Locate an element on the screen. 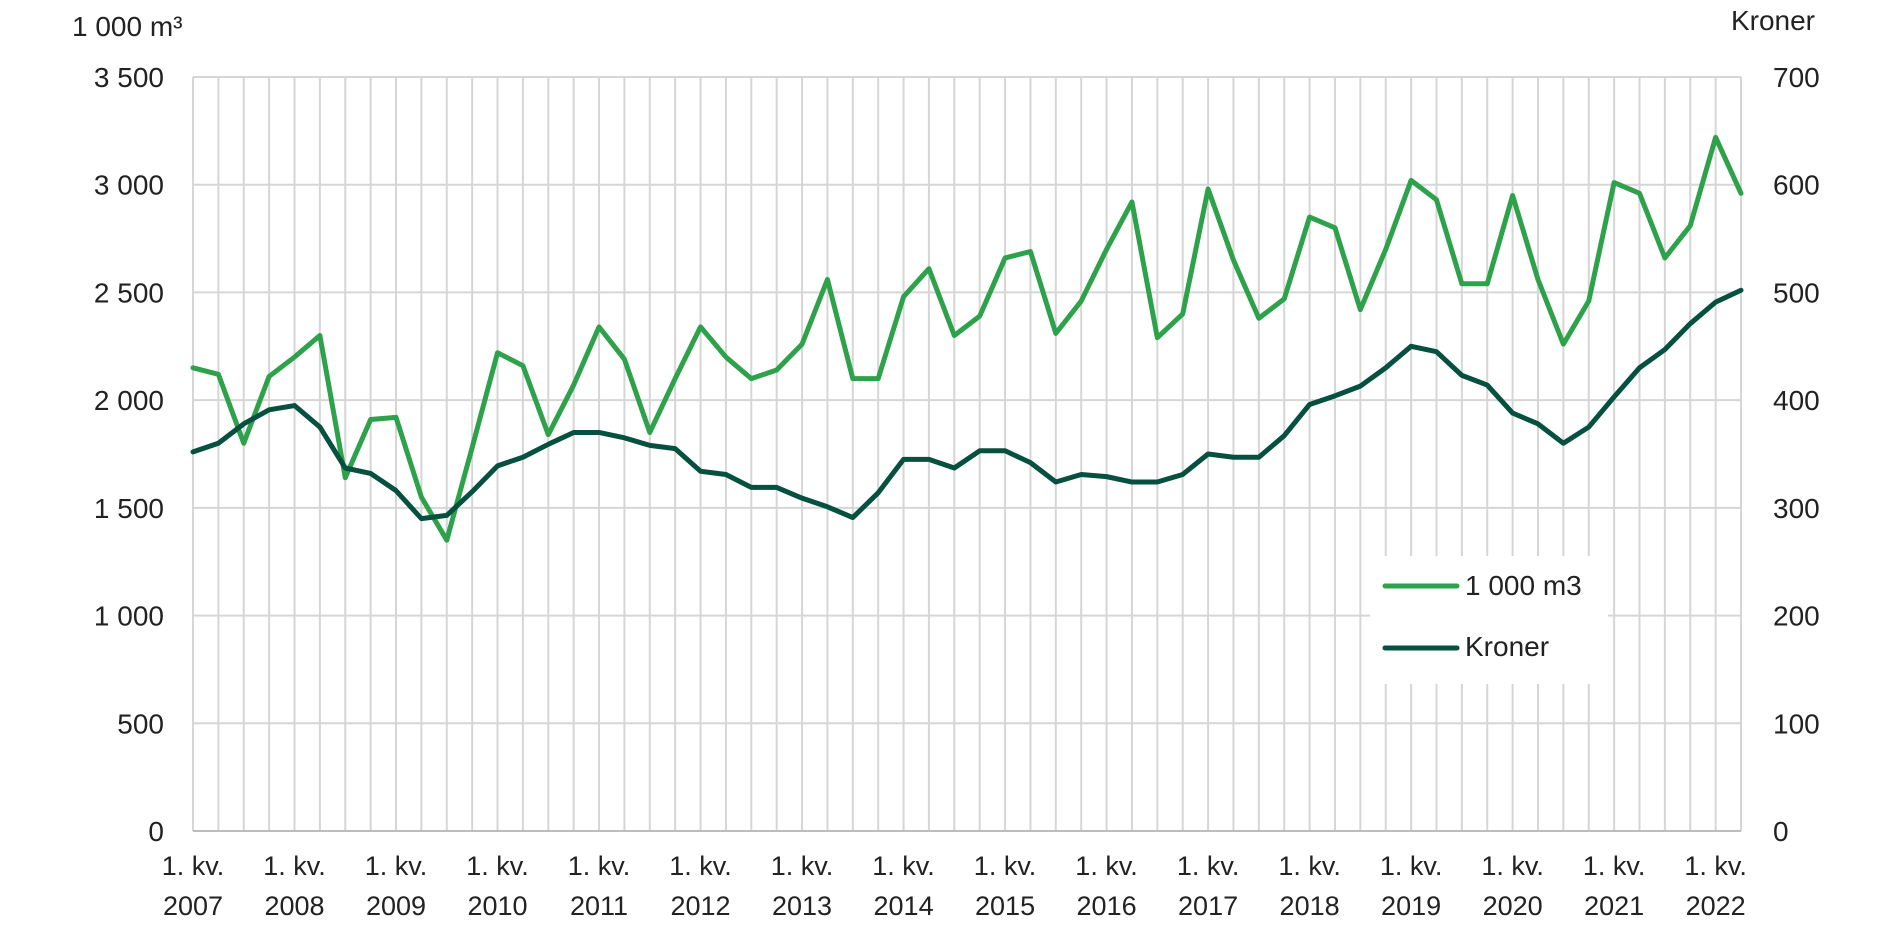 The height and width of the screenshot is (927, 1885). legend-background is located at coordinates (1489, 620).